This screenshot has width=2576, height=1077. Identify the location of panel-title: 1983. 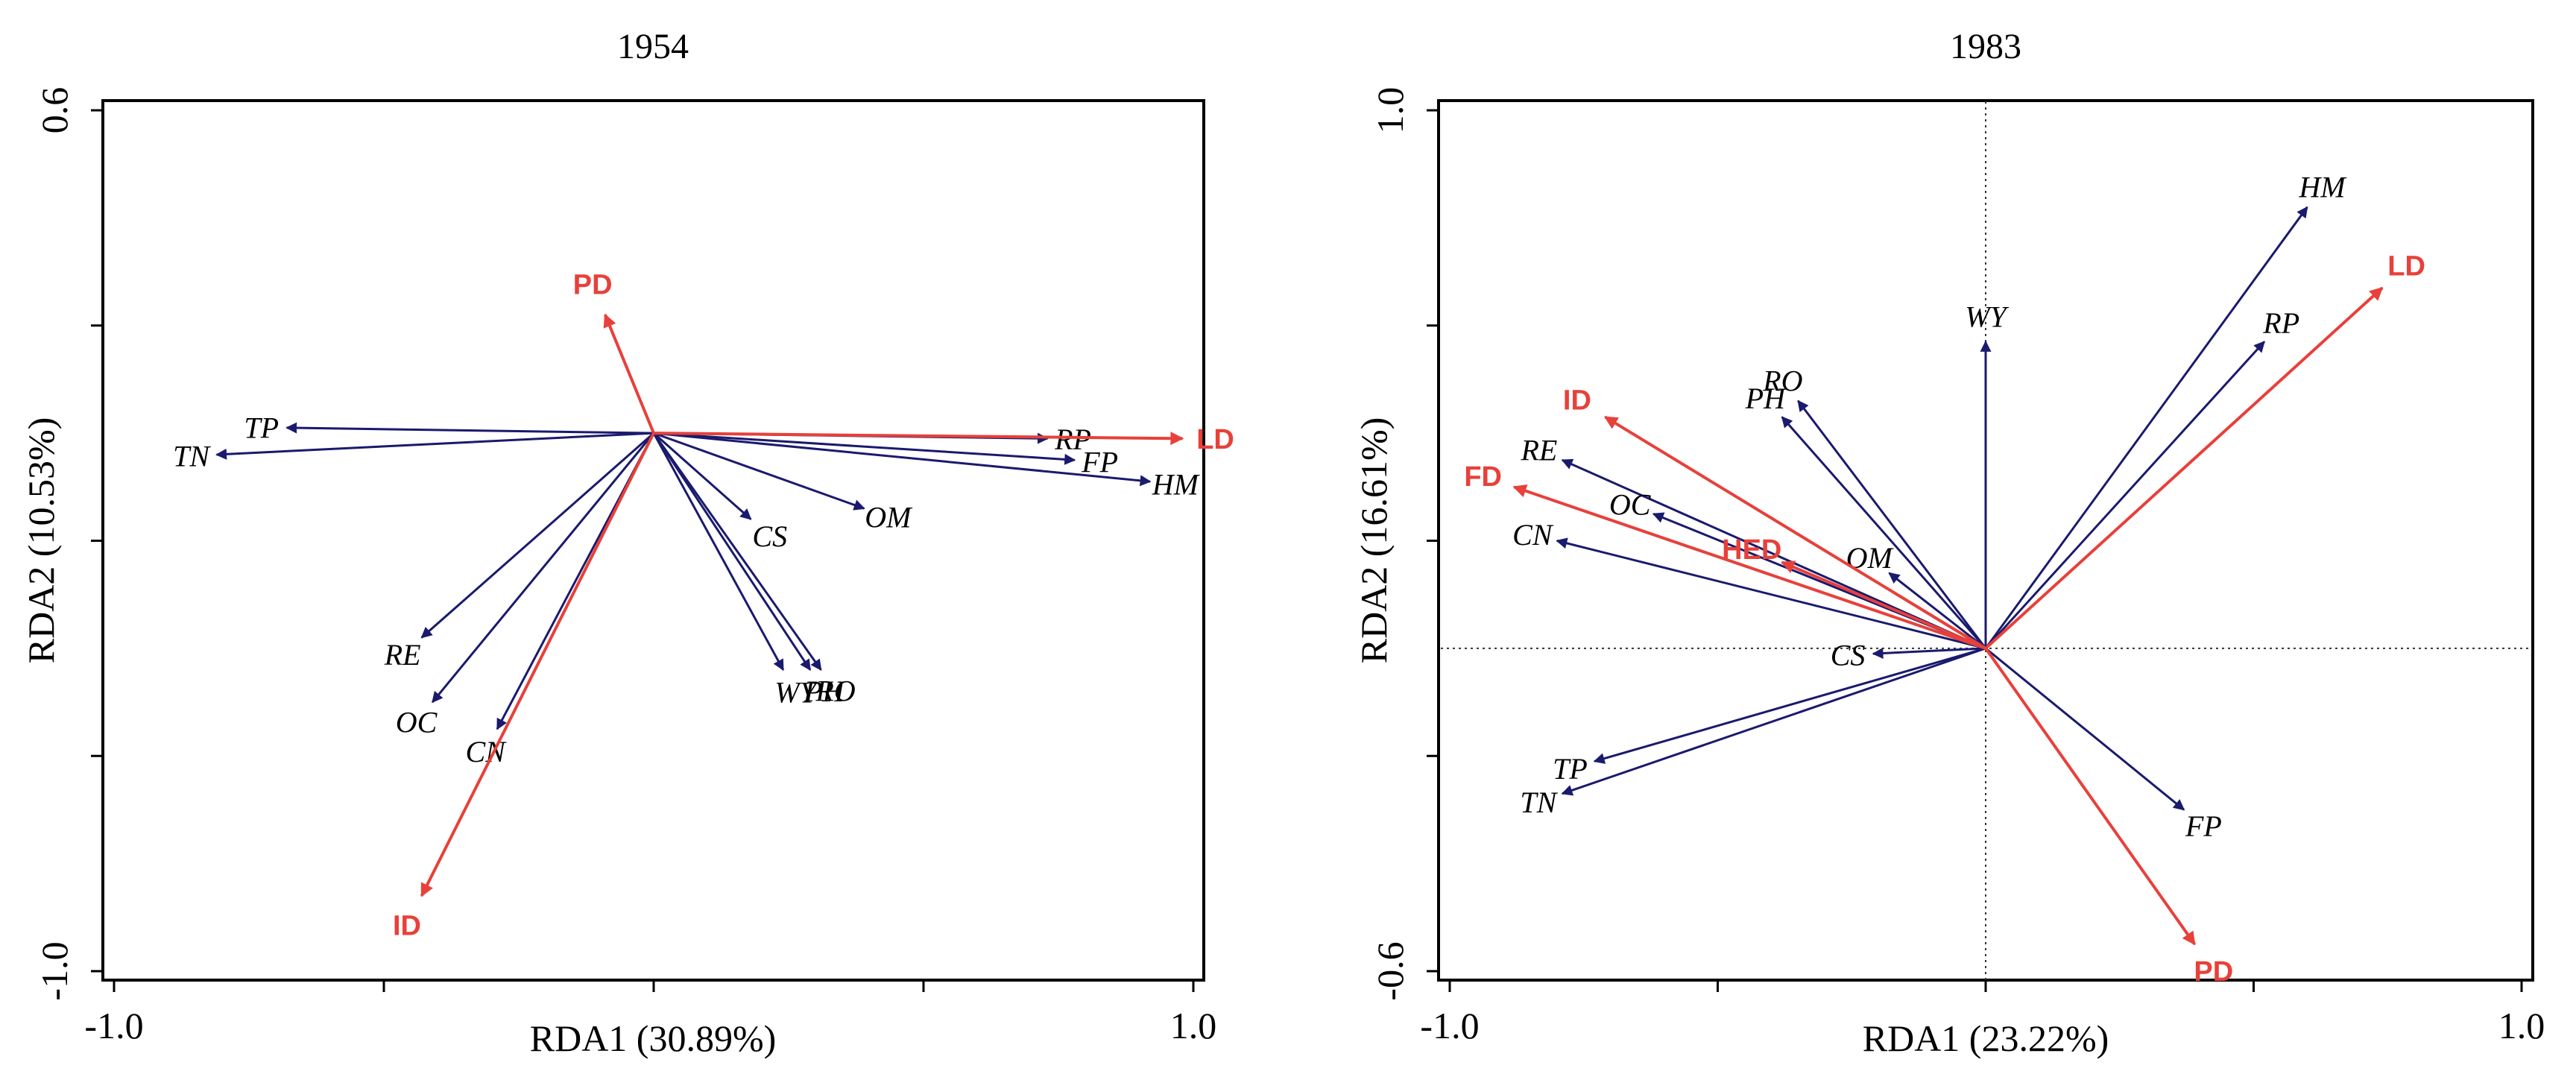
(1985, 46).